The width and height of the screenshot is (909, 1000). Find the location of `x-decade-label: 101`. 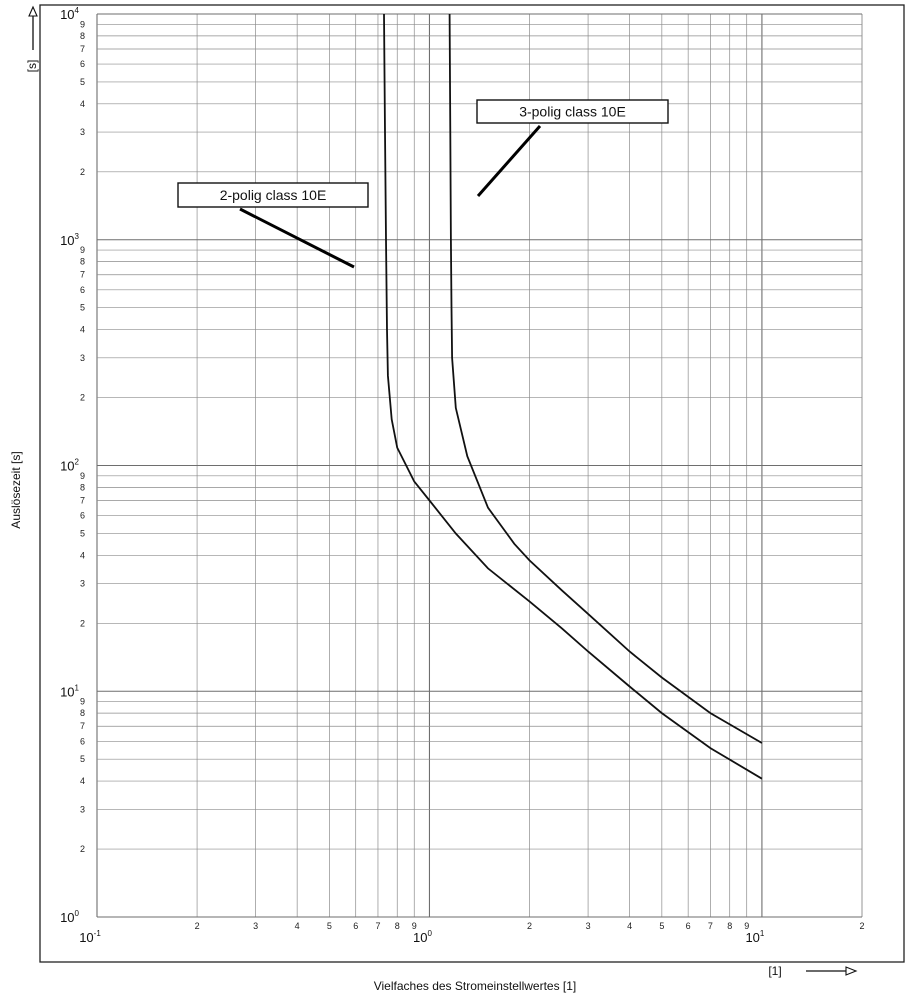

x-decade-label: 101 is located at coordinates (754, 937).